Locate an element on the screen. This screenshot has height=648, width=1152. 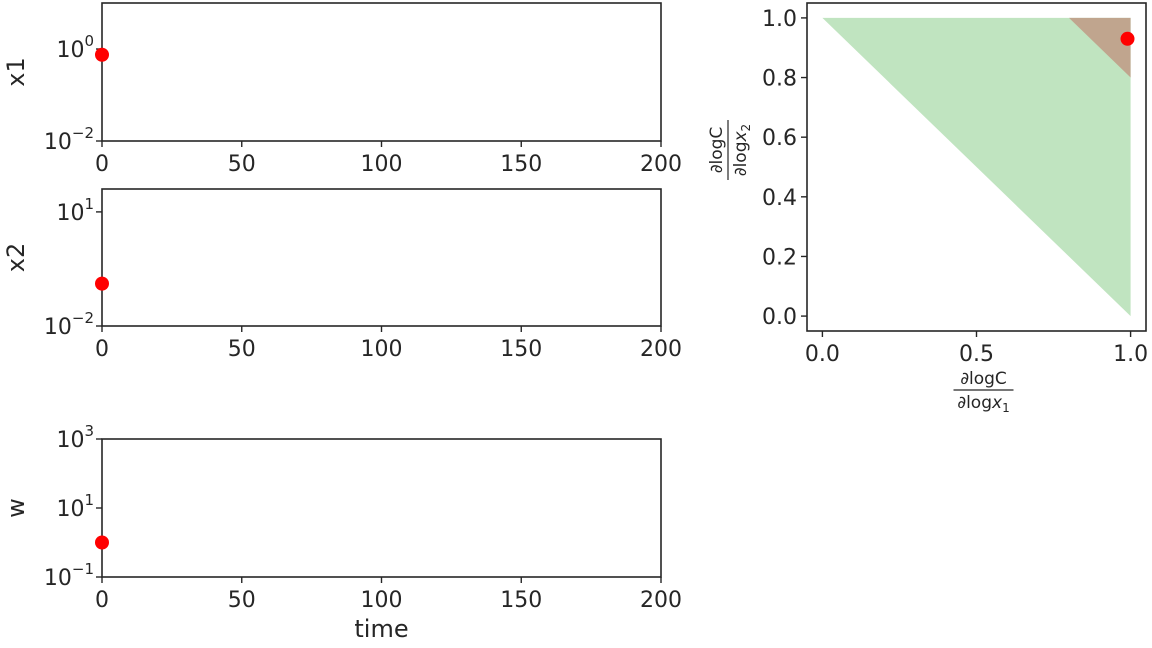
x-axis-label-denominator: ∂logx1 is located at coordinates (983, 404).